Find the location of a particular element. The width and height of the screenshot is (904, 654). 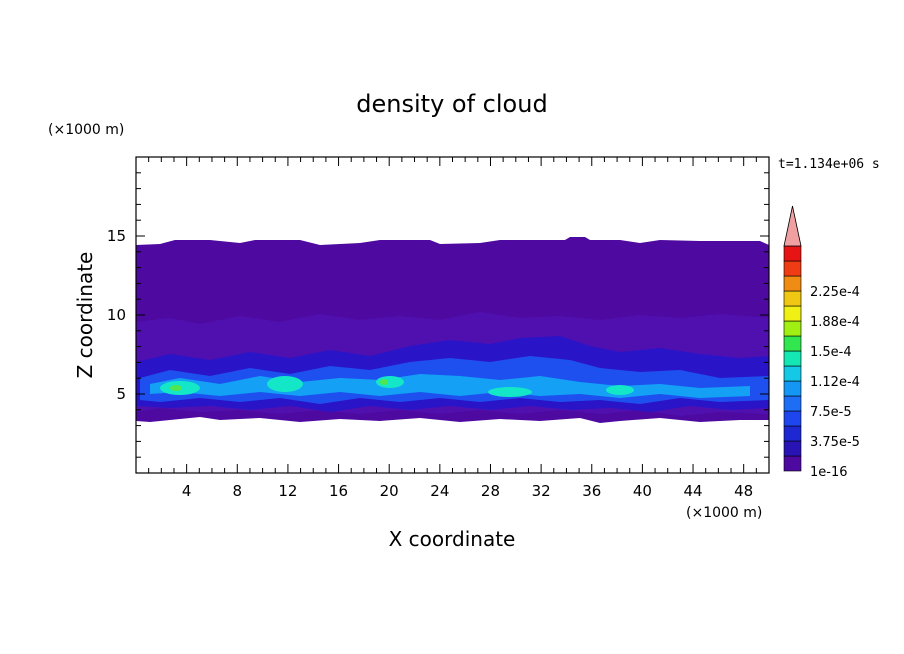

x-tick-label: 32 is located at coordinates (541, 491).